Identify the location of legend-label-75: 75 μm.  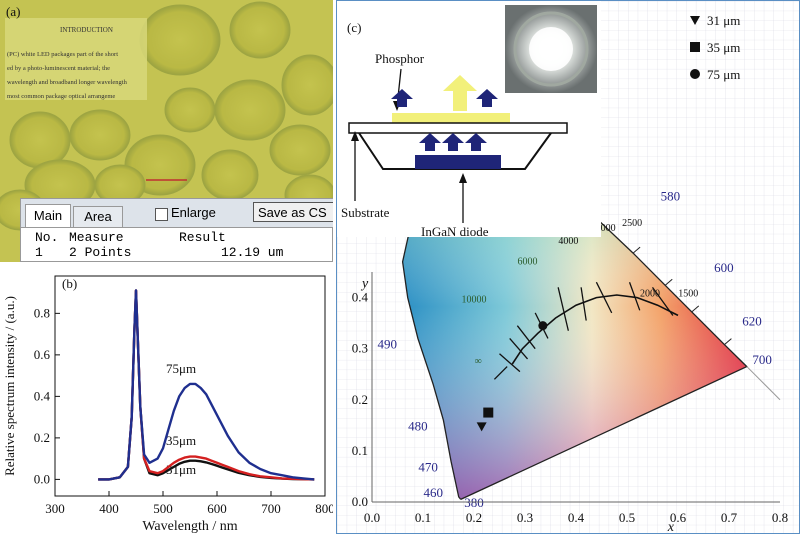
(723, 74).